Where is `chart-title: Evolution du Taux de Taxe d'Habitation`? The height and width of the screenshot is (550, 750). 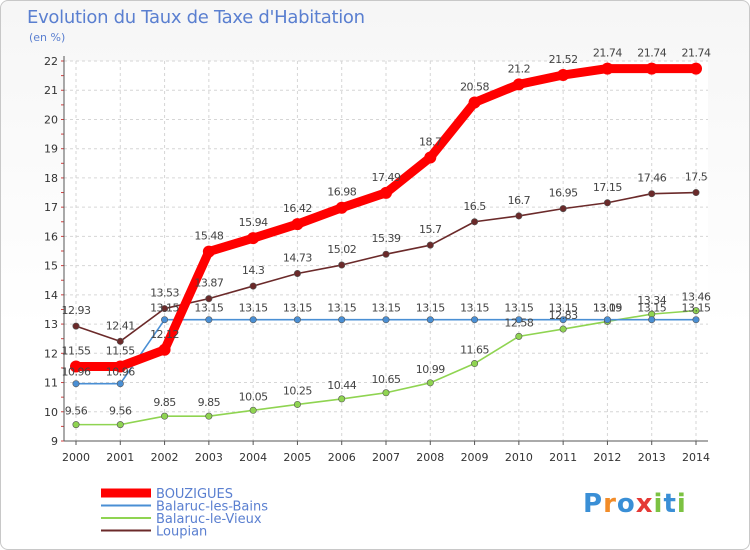
chart-title: Evolution du Taux de Taxe d'Habitation is located at coordinates (196, 17).